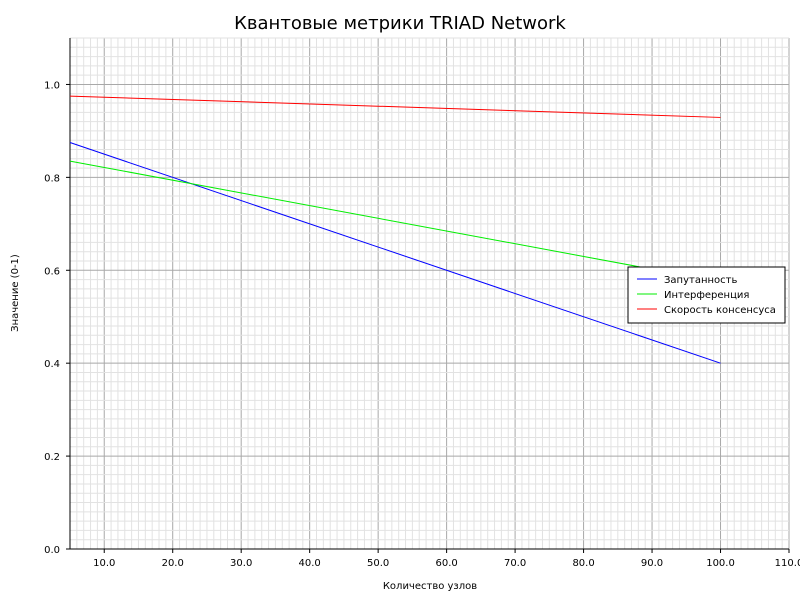 The height and width of the screenshot is (600, 800). Describe the element at coordinates (57, 318) in the screenshot. I see `y-ticks: 0.0 0.2 0.4 0.6 0.8 1.0` at that location.